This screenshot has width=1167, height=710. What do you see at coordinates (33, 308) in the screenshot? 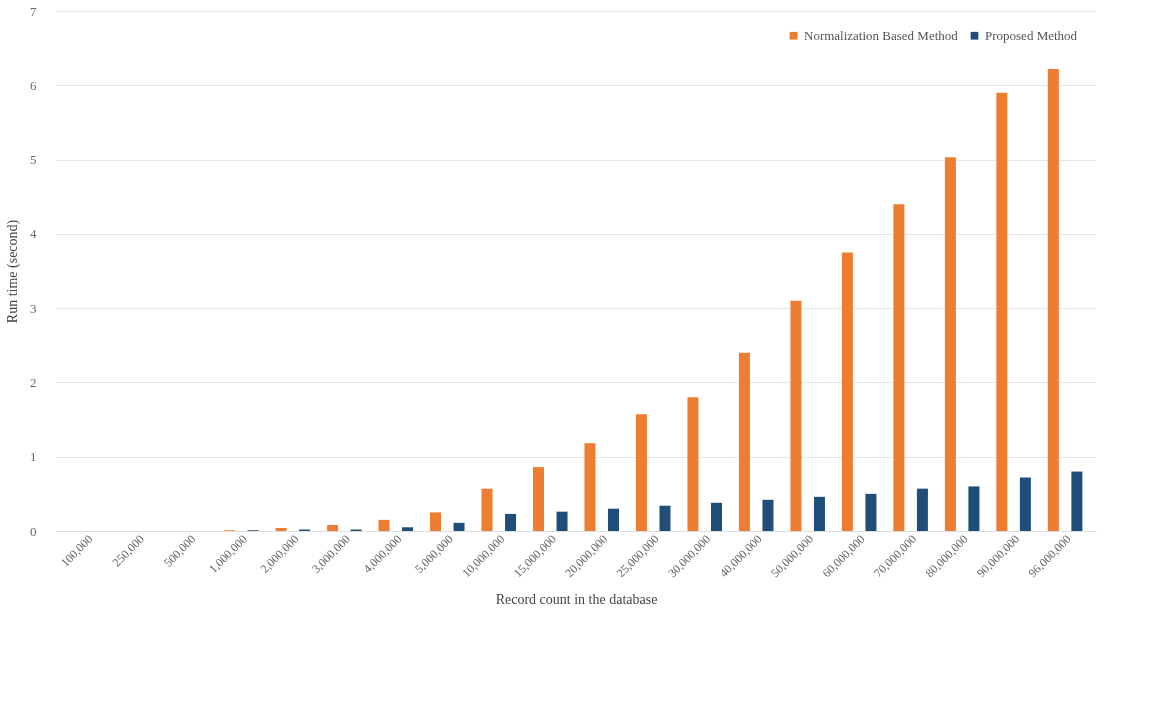
I see `y-tick-label: 3` at bounding box center [33, 308].